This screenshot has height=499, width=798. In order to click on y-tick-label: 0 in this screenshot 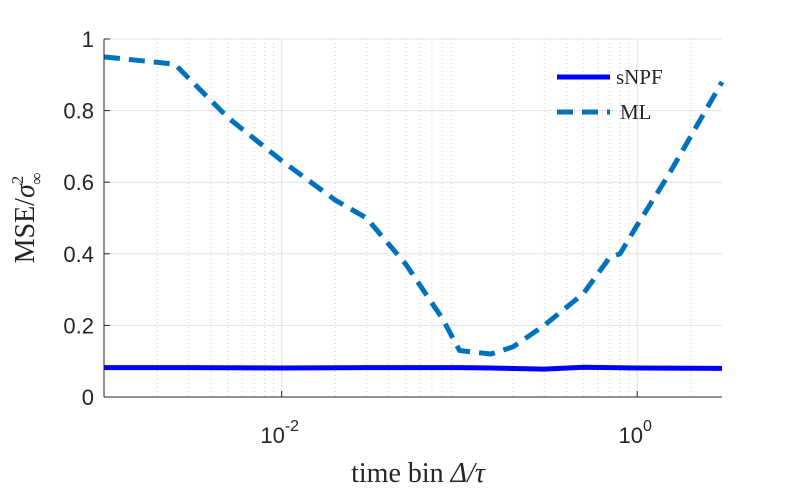, I will do `click(88, 397)`.